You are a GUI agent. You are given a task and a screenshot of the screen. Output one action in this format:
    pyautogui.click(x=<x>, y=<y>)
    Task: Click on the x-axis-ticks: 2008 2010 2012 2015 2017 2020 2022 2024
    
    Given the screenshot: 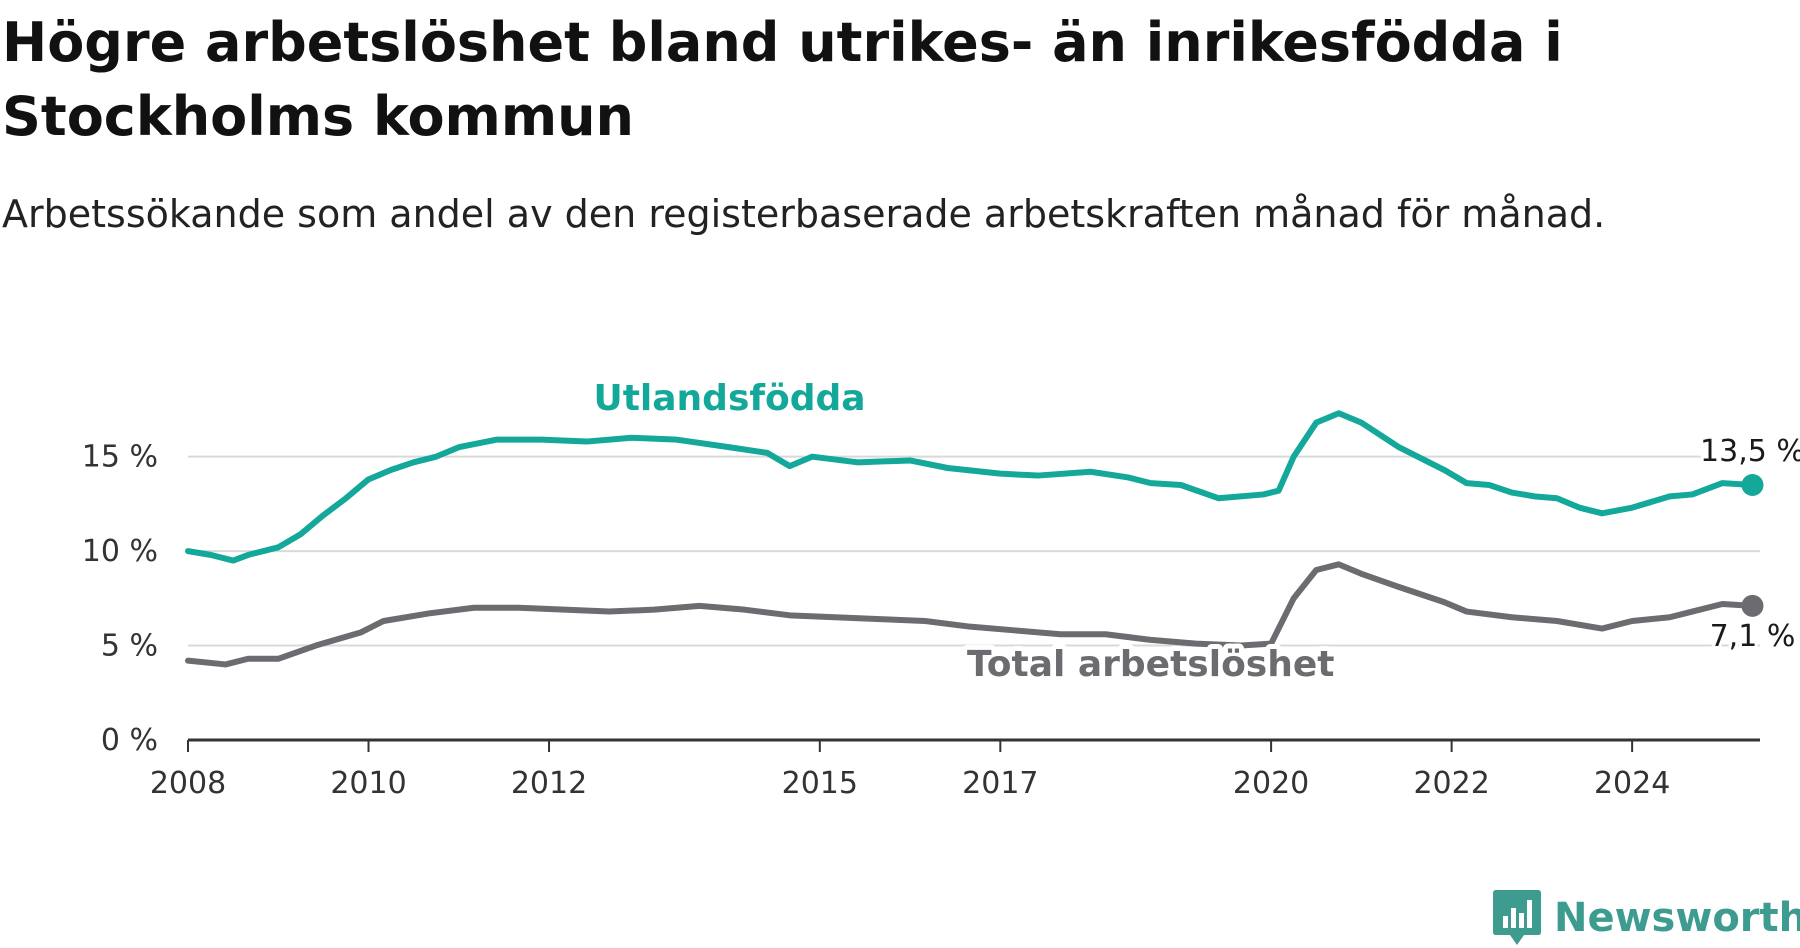 What is the action you would take?
    pyautogui.click(x=910, y=770)
    